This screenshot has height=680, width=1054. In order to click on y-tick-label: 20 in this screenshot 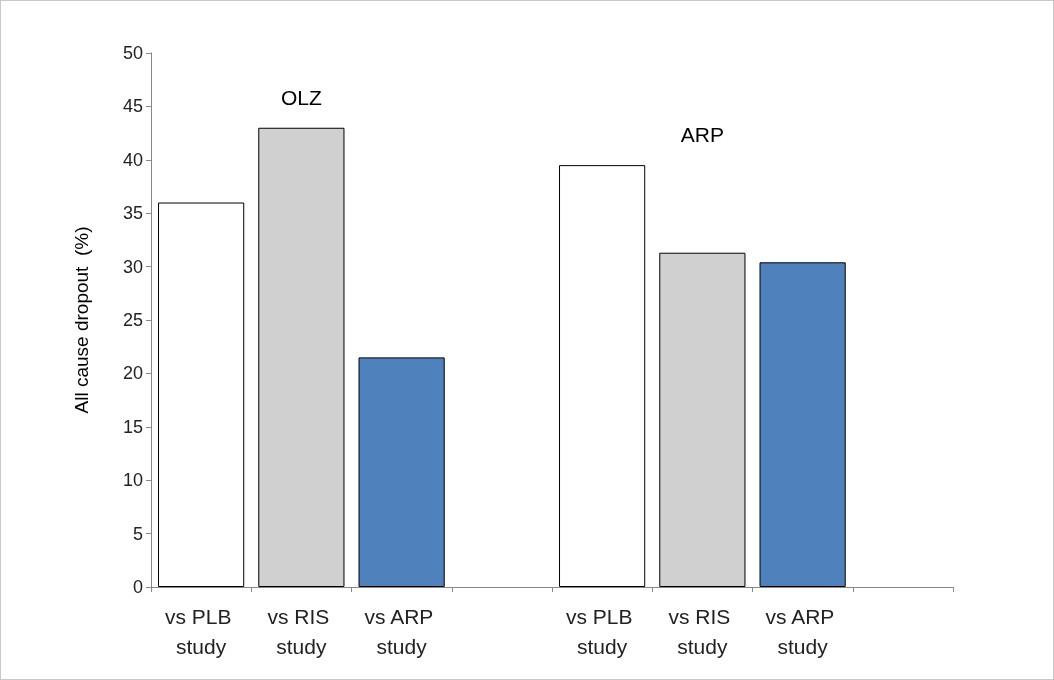, I will do `click(132, 373)`.